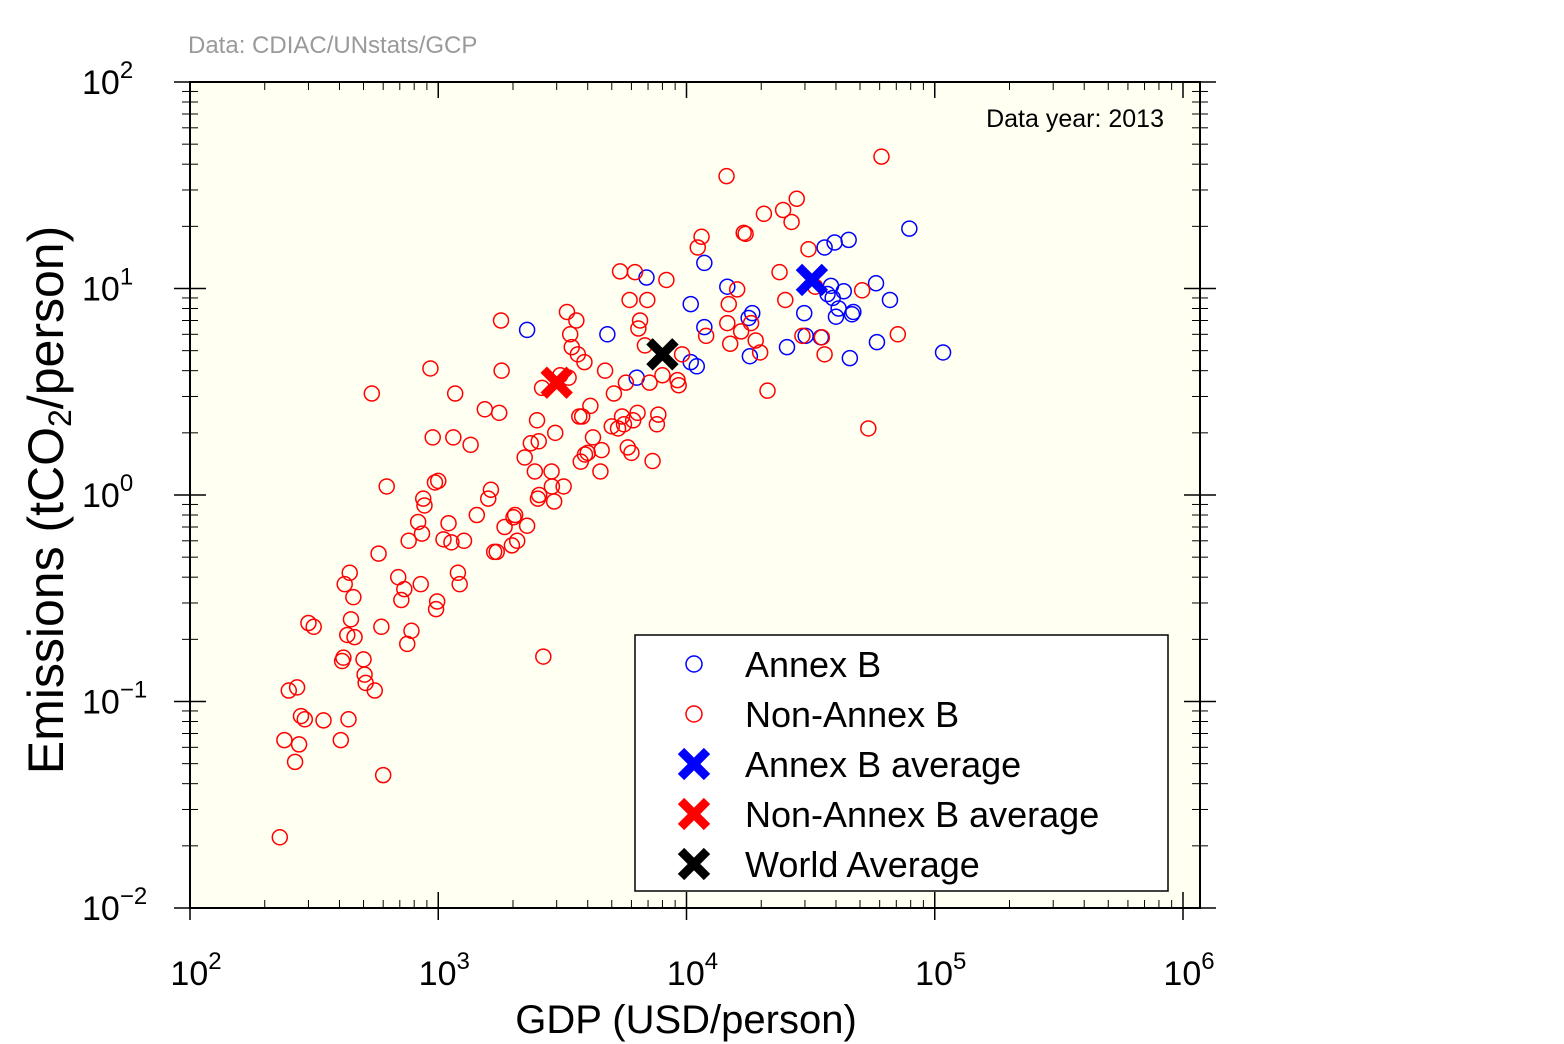 The height and width of the screenshot is (1044, 1564). I want to click on x-axis-label: GDP (USD/person), so click(686, 1020).